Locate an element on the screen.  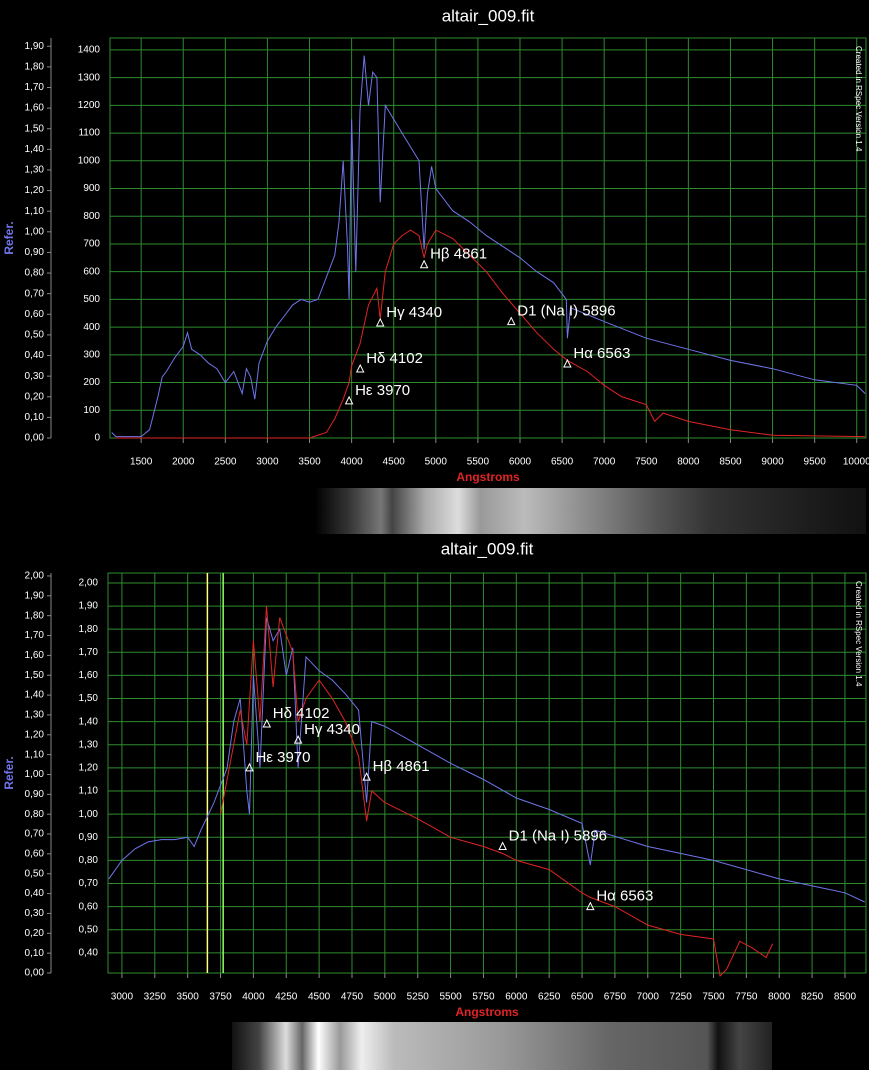
y2-tick-label: 0,60 is located at coordinates (35, 314).